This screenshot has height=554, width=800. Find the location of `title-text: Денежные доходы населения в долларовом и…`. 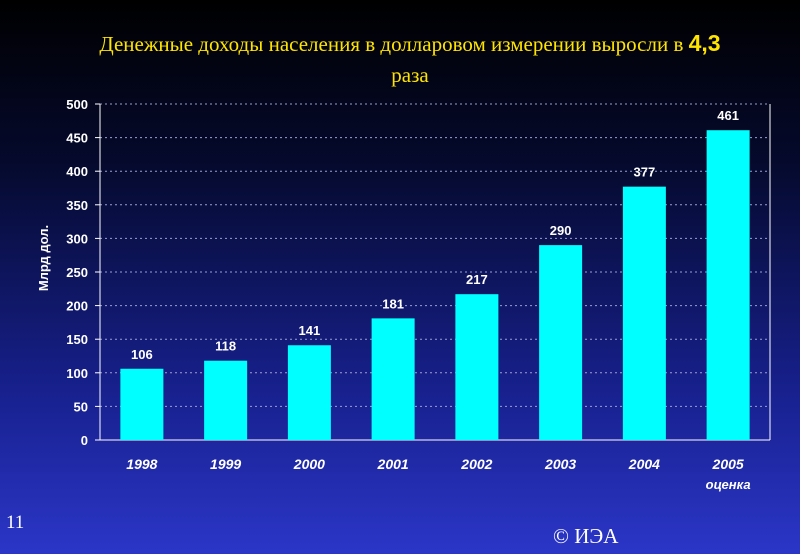

title-text: Денежные доходы населения в долларовом и… is located at coordinates (391, 44).